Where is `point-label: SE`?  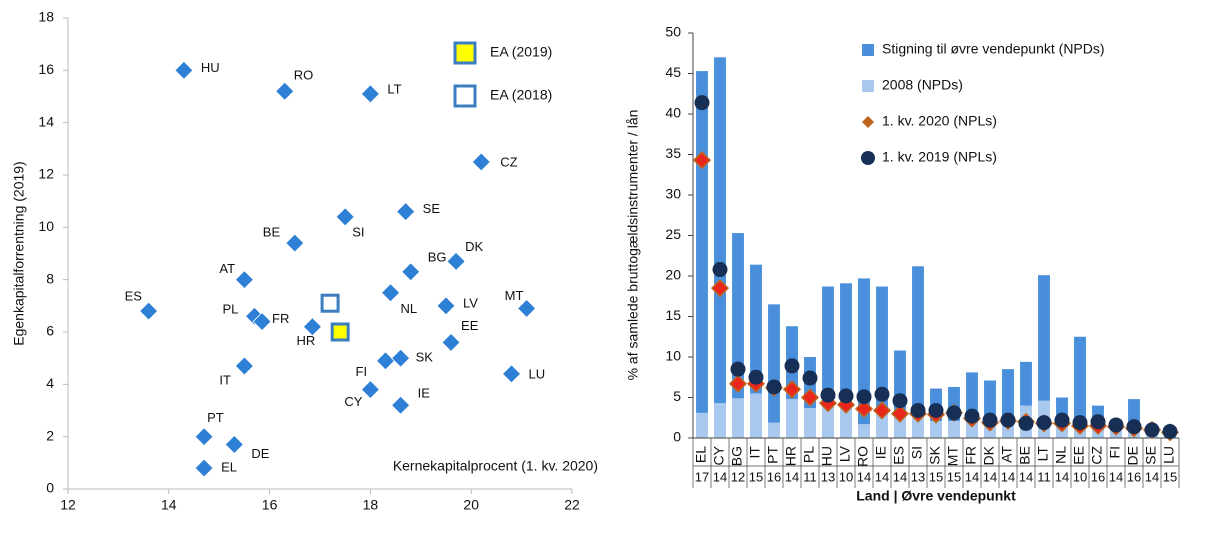
point-label: SE is located at coordinates (432, 208).